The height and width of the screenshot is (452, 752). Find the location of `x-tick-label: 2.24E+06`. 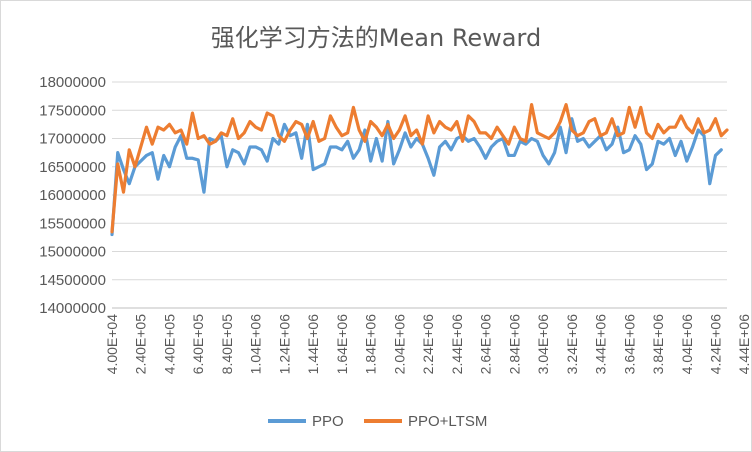

x-tick-label: 2.24E+06 is located at coordinates (428, 344).